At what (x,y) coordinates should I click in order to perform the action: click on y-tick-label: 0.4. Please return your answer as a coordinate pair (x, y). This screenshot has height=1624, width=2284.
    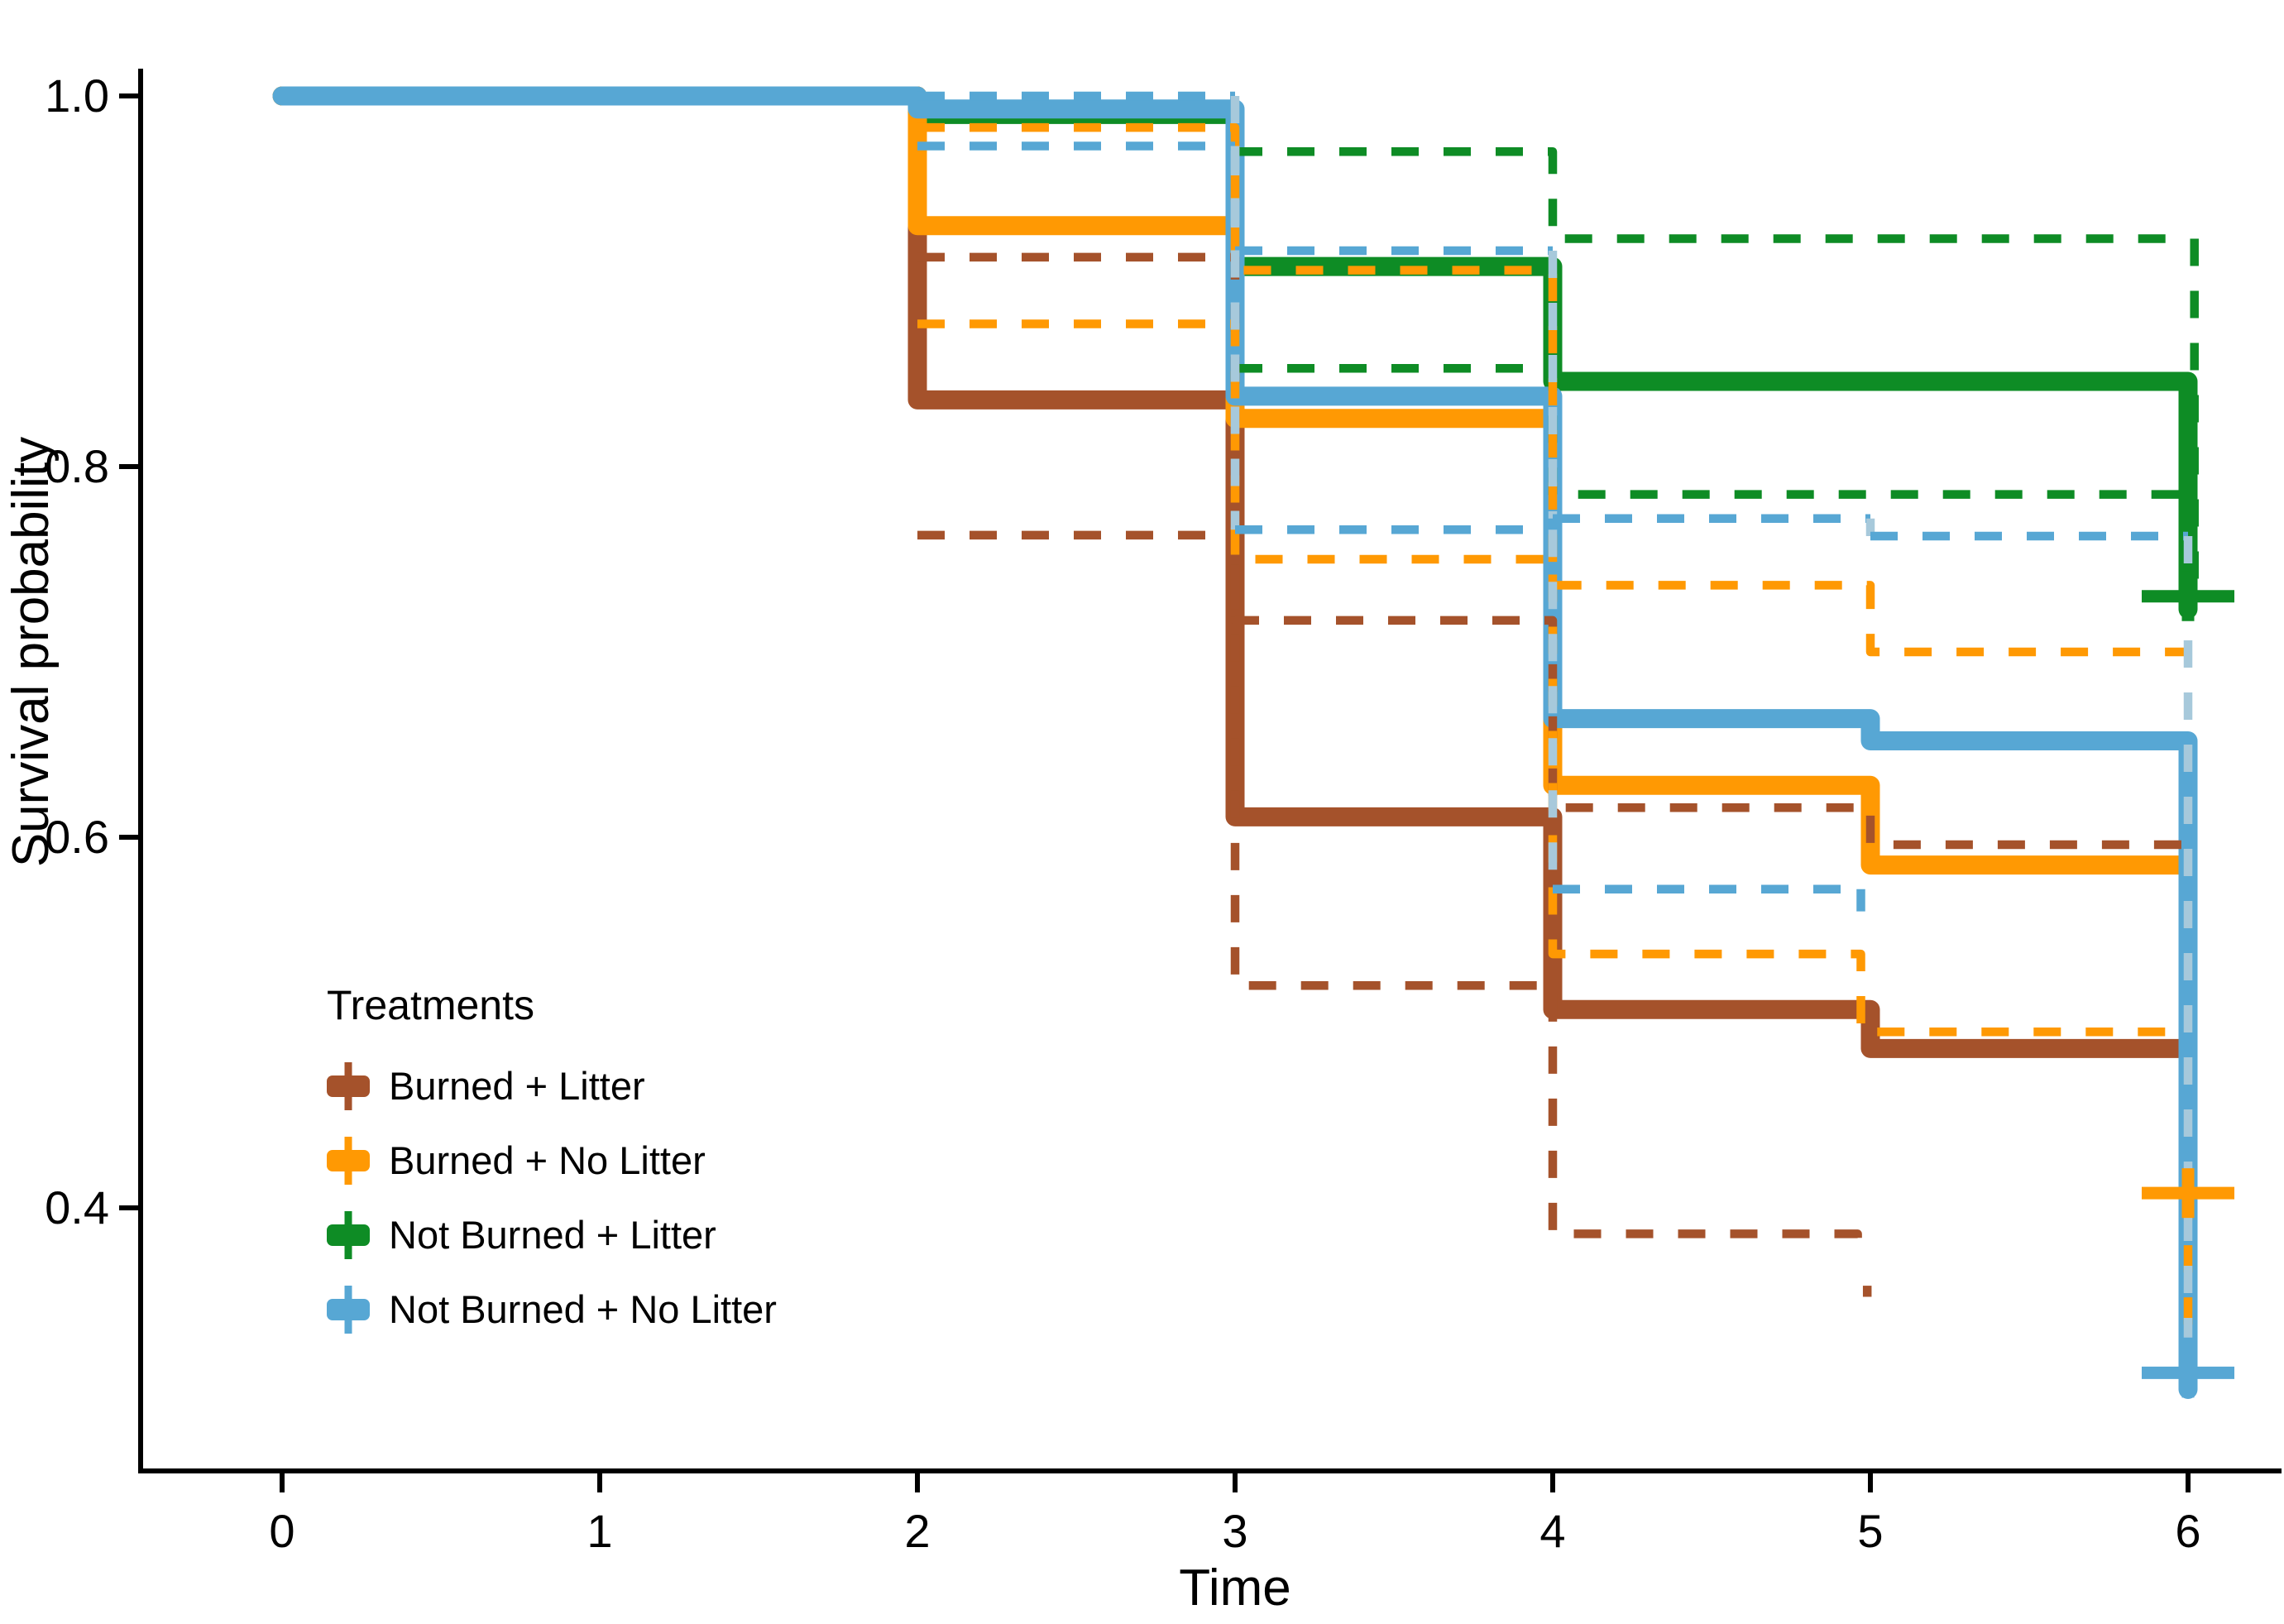
    Looking at the image, I should click on (77, 1207).